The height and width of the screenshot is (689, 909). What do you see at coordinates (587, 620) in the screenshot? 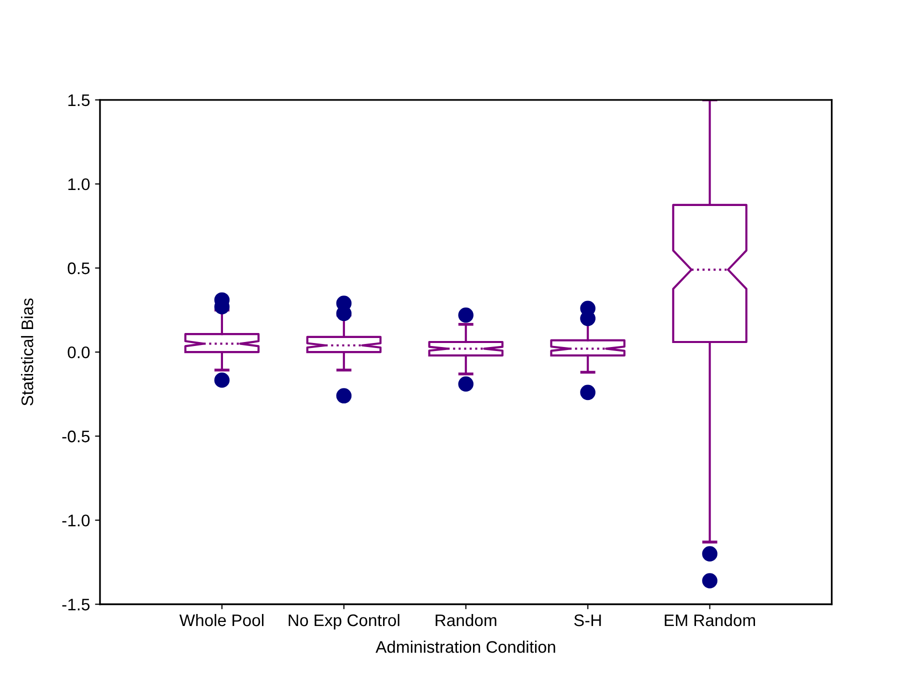
I see `x-tick-label: S-H` at bounding box center [587, 620].